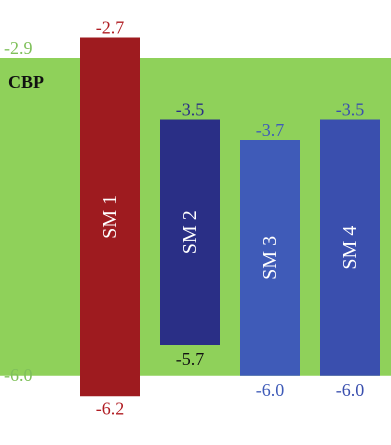 Image resolution: width=391 pixels, height=445 pixels. What do you see at coordinates (350, 390) in the screenshot?
I see `sm4-lower-value: -6.0` at bounding box center [350, 390].